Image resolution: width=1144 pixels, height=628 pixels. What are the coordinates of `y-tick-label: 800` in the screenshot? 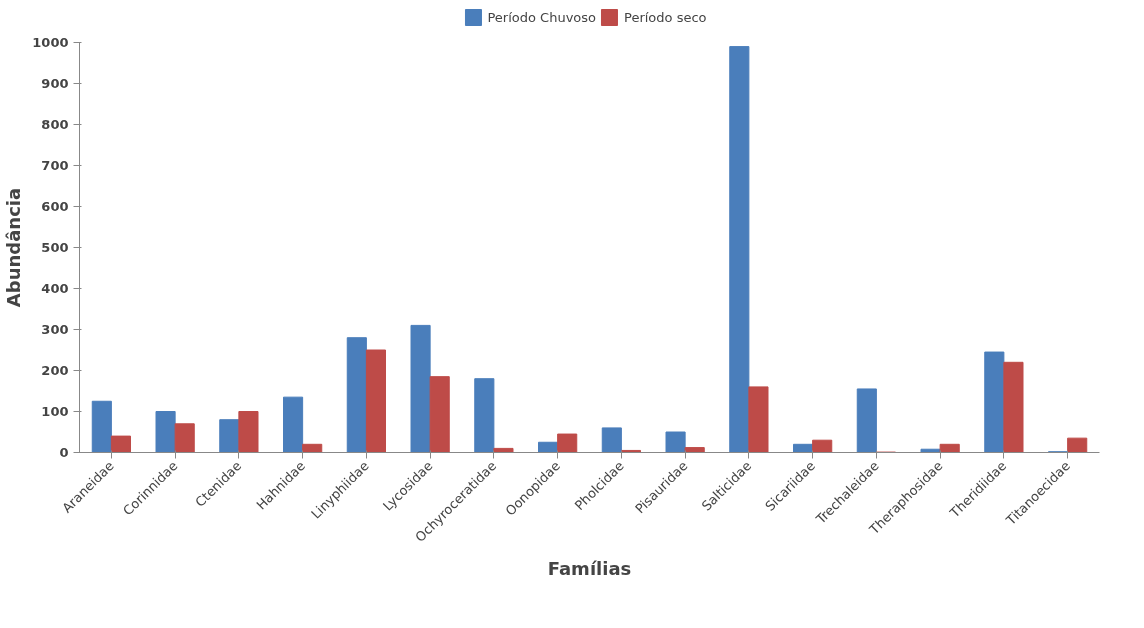 It's located at (55, 124).